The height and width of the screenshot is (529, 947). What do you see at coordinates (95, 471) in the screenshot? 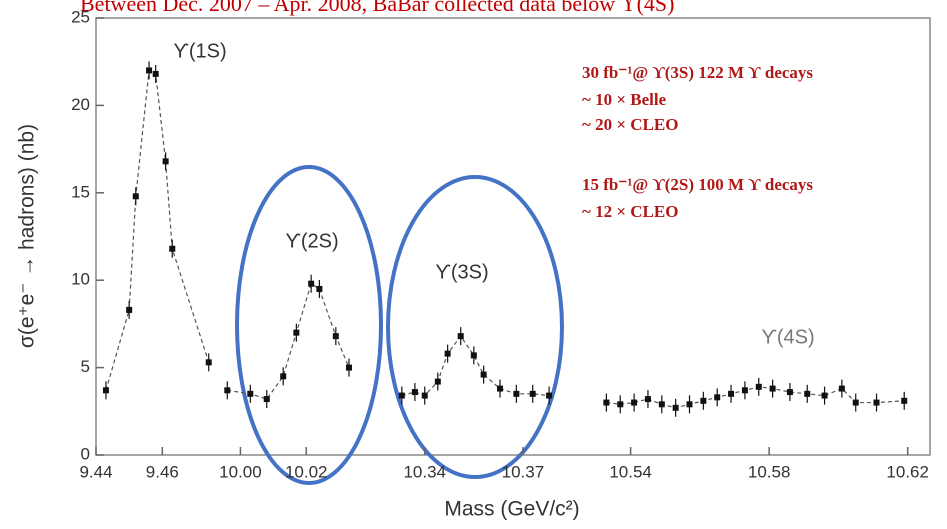
I see `x-tick-label: 9.44` at bounding box center [95, 471].